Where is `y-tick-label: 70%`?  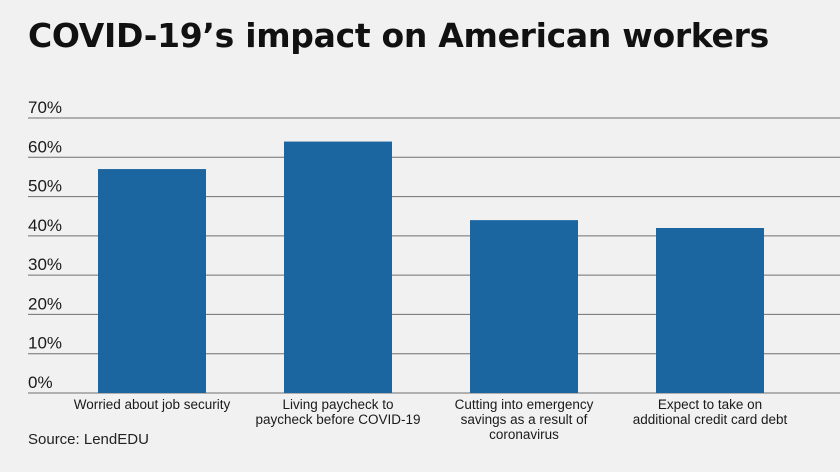
y-tick-label: 70% is located at coordinates (45, 107).